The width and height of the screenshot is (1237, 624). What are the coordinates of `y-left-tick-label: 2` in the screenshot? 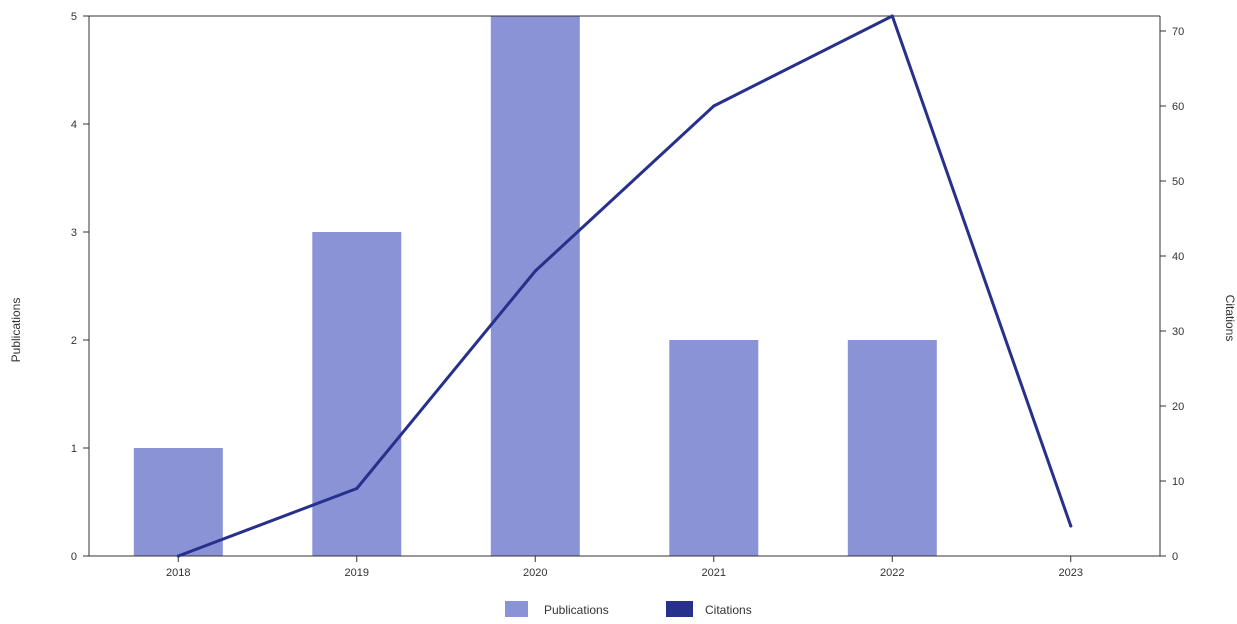 It's located at (74, 341).